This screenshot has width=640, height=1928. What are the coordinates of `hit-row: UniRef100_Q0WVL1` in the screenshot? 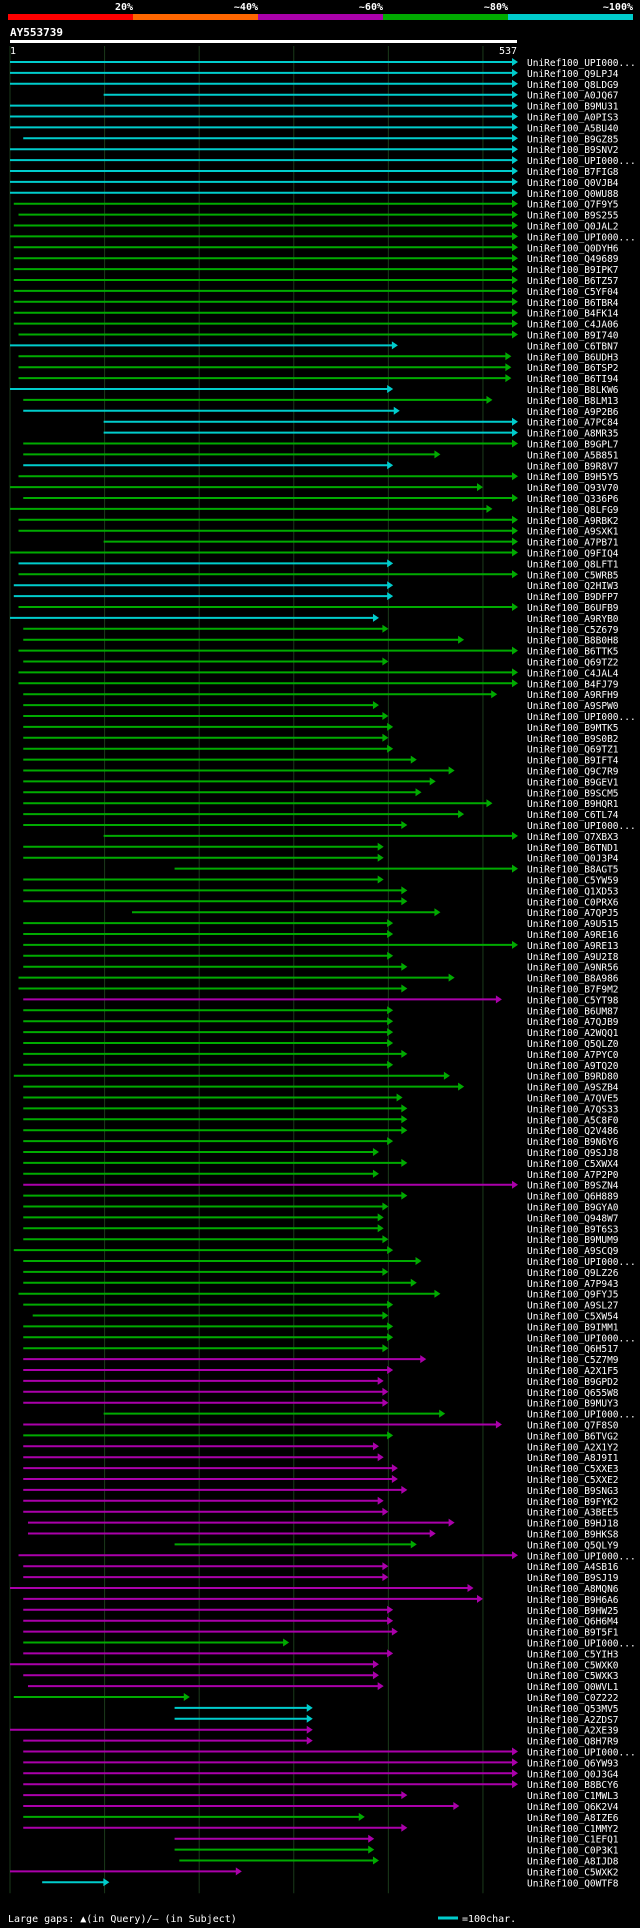 It's located at (323, 1687).